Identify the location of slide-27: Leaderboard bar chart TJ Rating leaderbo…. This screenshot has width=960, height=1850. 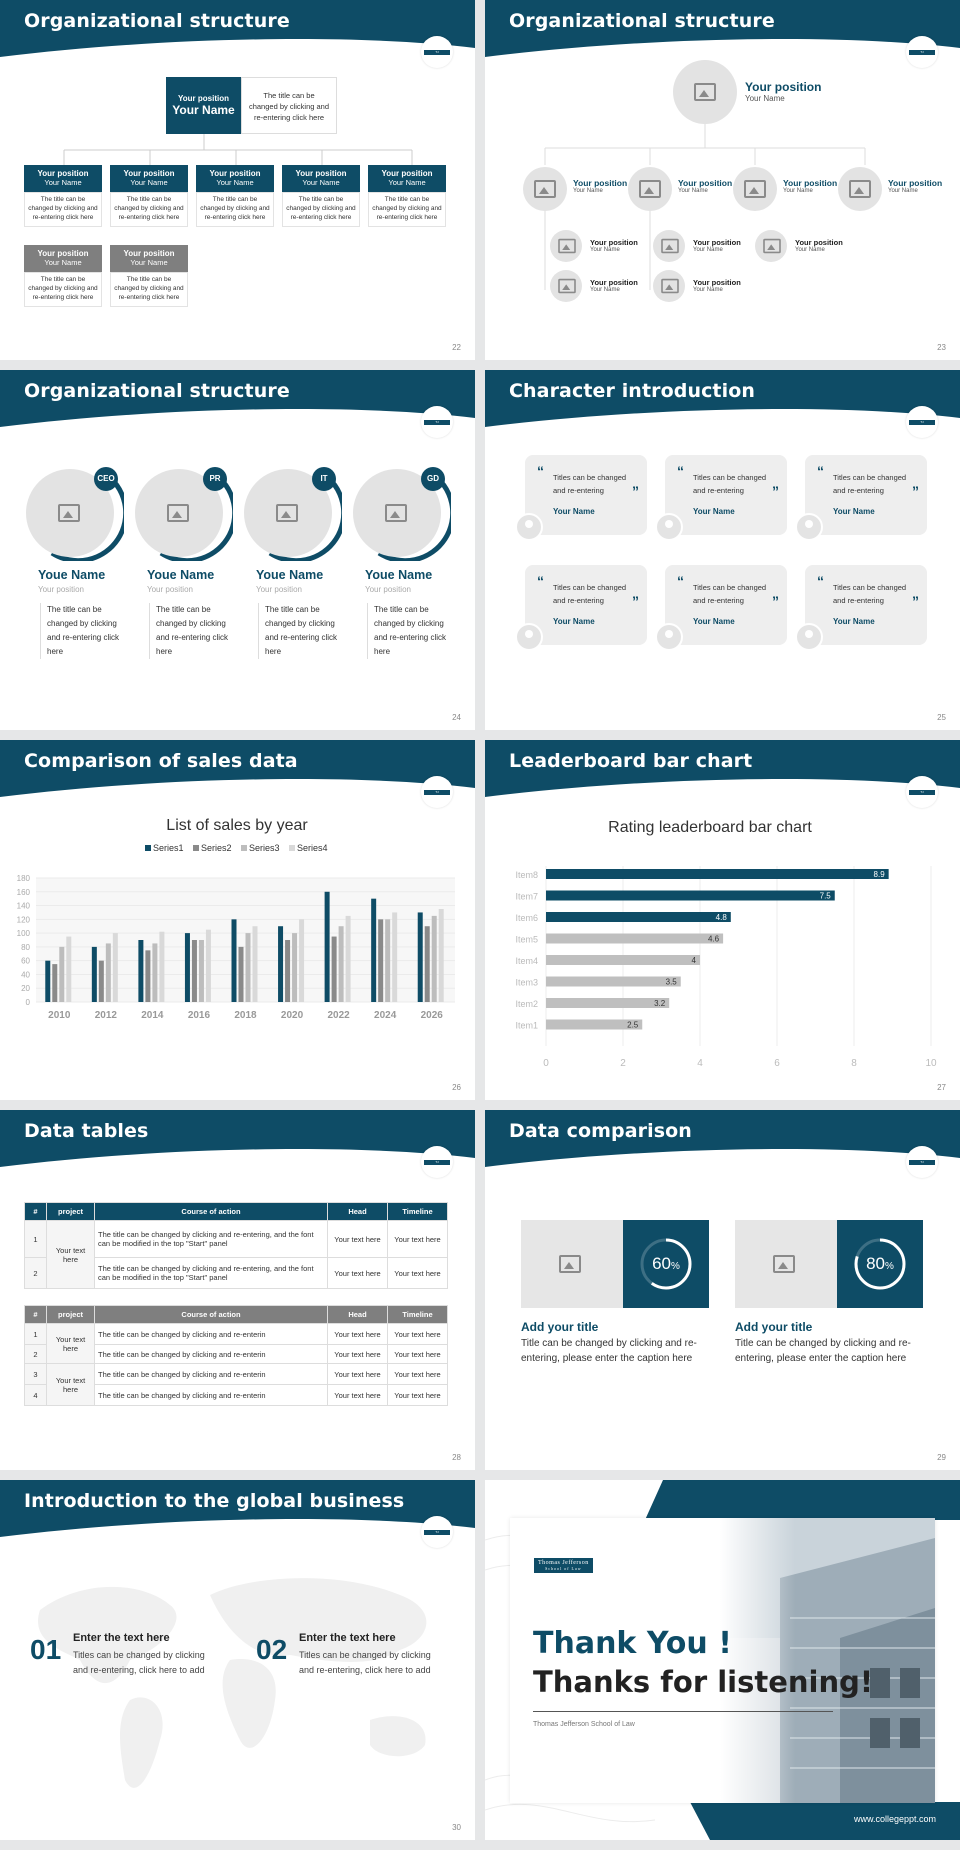
(722, 920).